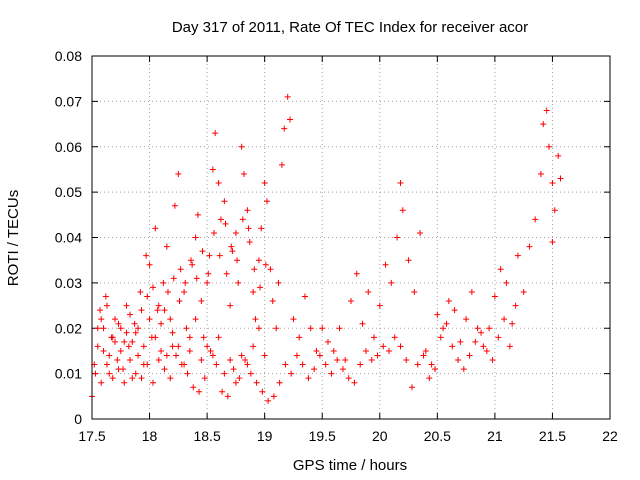 The image size is (640, 480). Describe the element at coordinates (68, 283) in the screenshot. I see `y-tick-label: 0.03` at that location.